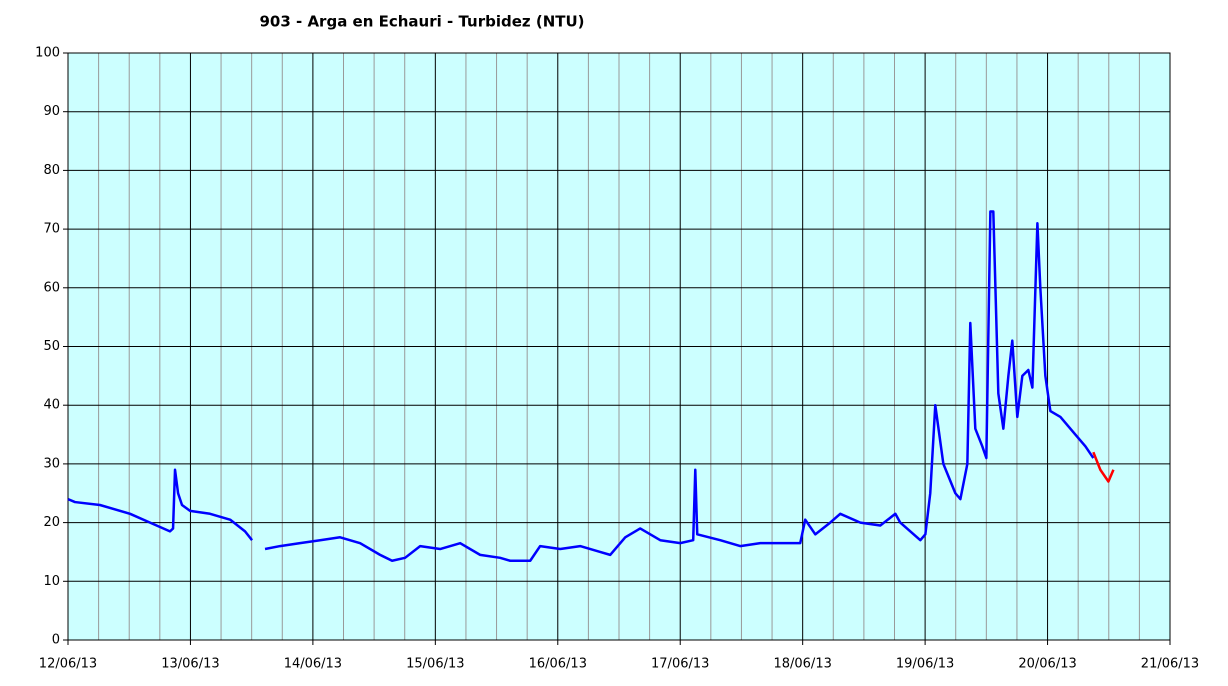 The height and width of the screenshot is (686, 1228). I want to click on y-tick-label: 40, so click(51, 405).